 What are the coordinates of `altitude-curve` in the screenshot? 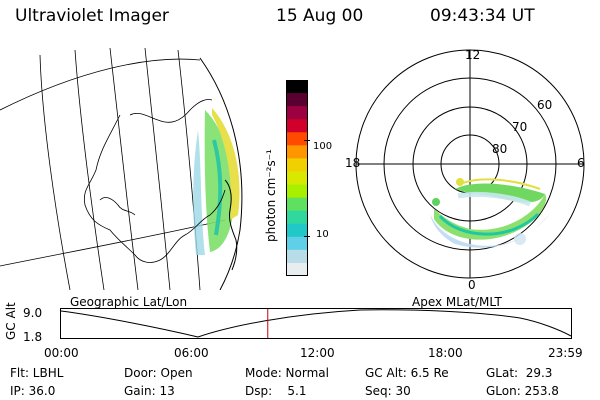 It's located at (316, 323).